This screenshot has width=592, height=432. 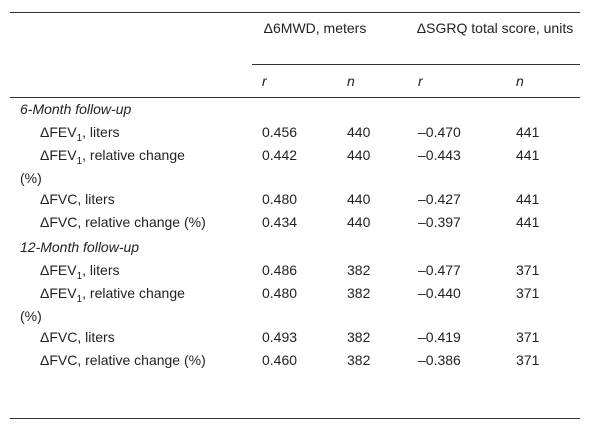 I want to click on cell-value: 0.460, so click(x=280, y=360).